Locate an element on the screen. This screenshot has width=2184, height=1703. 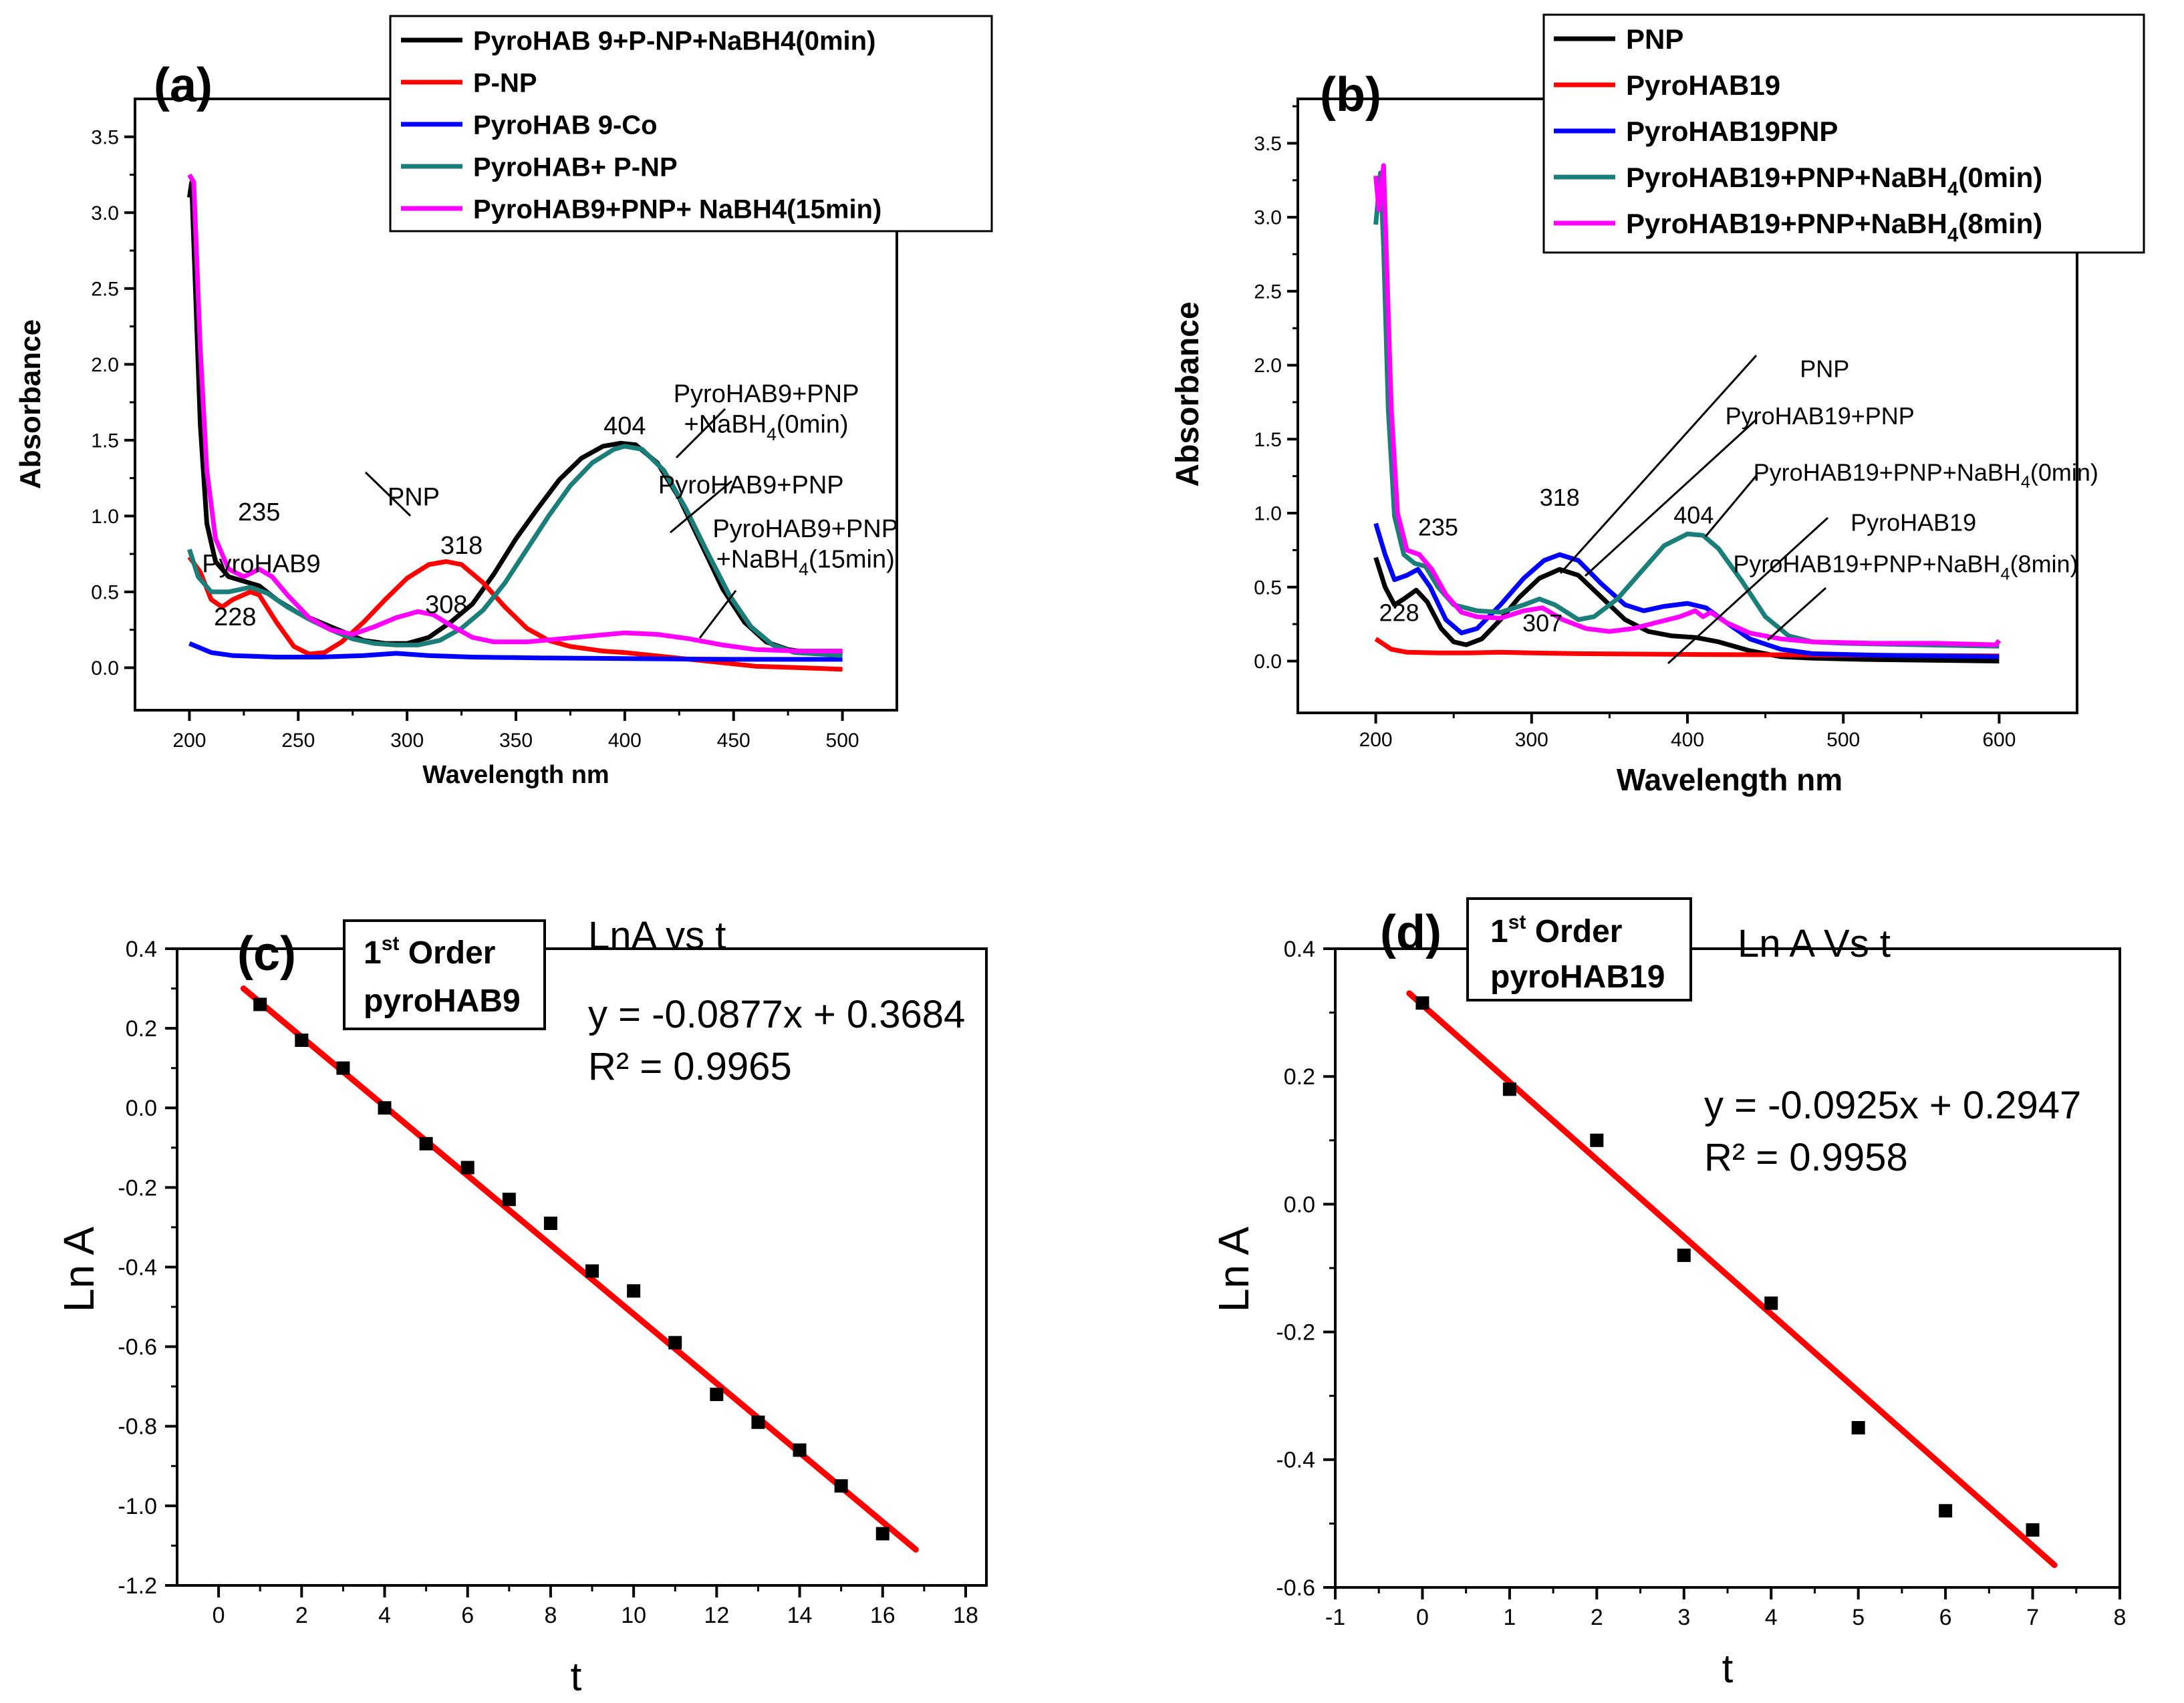
panel-d-order-line1: 1st Order is located at coordinates (1556, 930).